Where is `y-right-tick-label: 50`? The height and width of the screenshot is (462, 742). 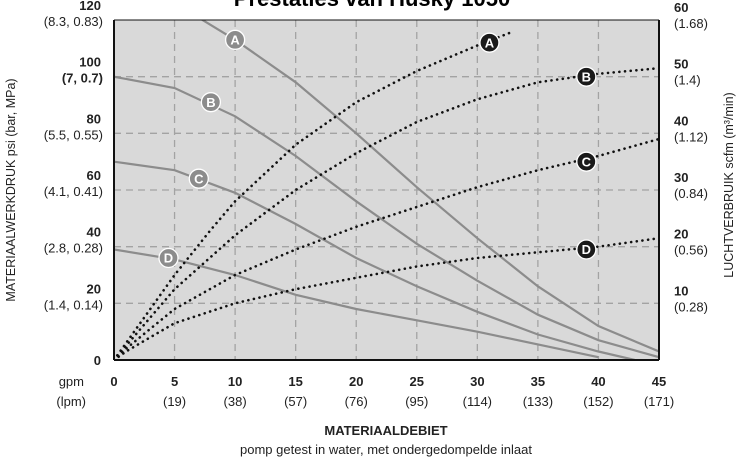 y-right-tick-label: 50 is located at coordinates (681, 64).